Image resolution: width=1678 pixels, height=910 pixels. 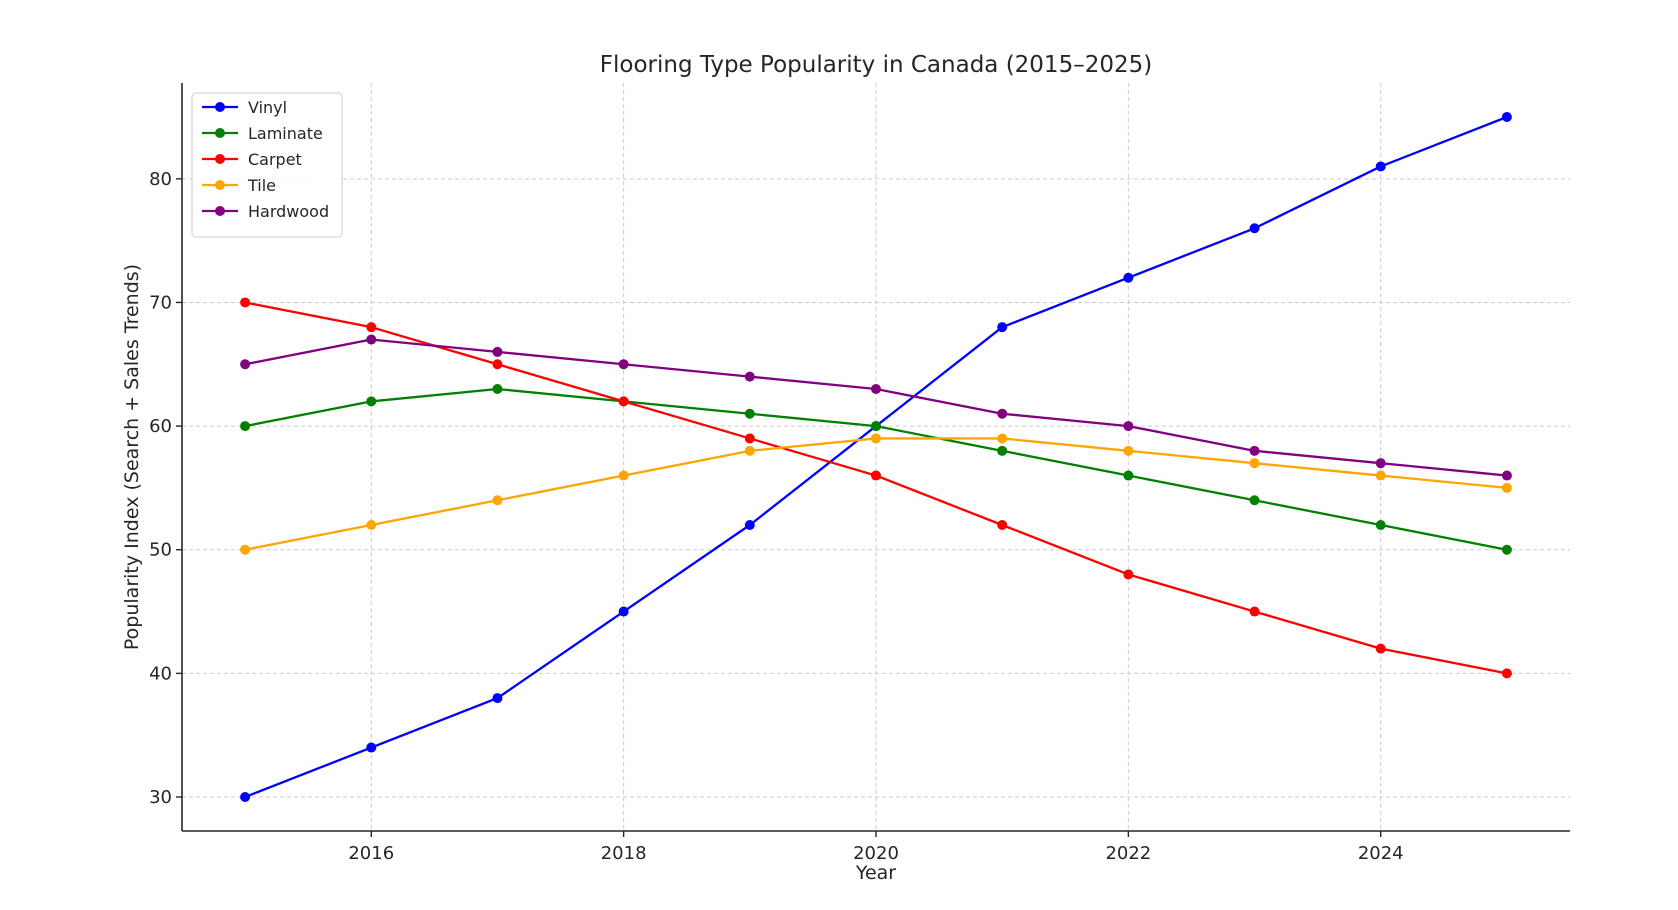 What do you see at coordinates (1128, 853) in the screenshot?
I see `x-tick-label: 2022` at bounding box center [1128, 853].